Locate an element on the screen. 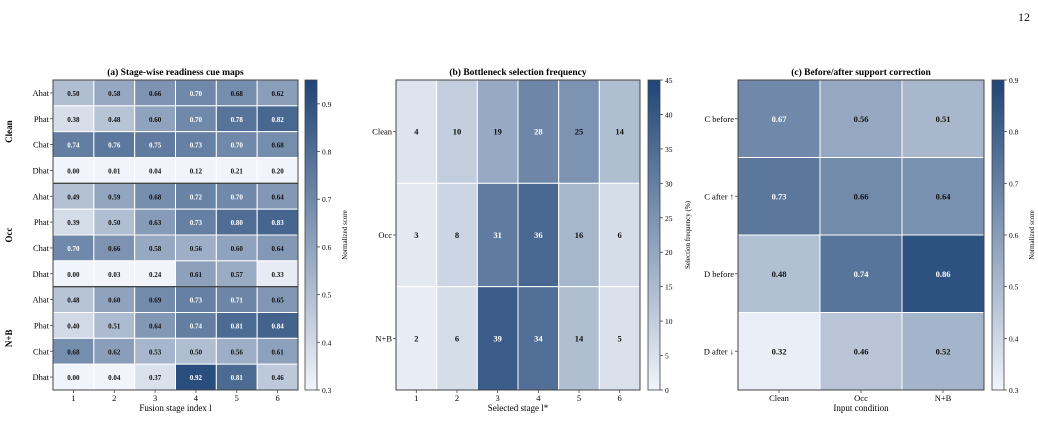  cell-value-label: 0.81 is located at coordinates (237, 326).